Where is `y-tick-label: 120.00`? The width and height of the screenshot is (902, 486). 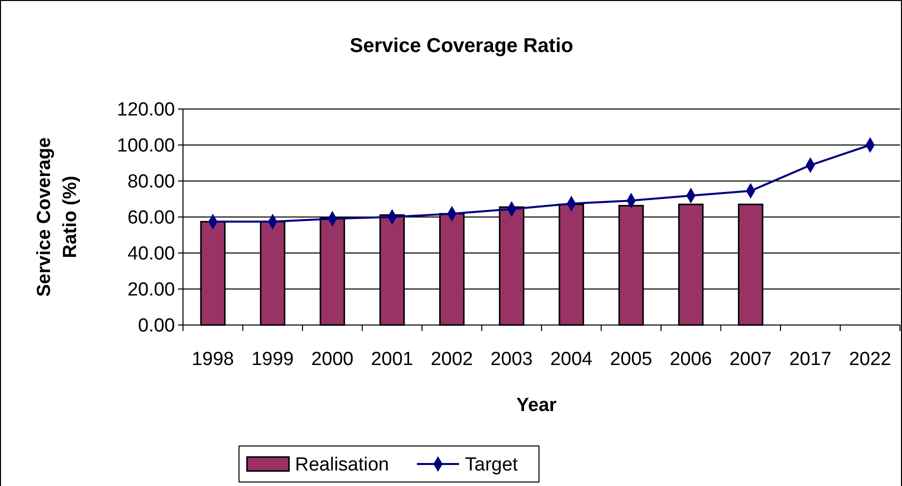
y-tick-label: 120.00 is located at coordinates (145, 110).